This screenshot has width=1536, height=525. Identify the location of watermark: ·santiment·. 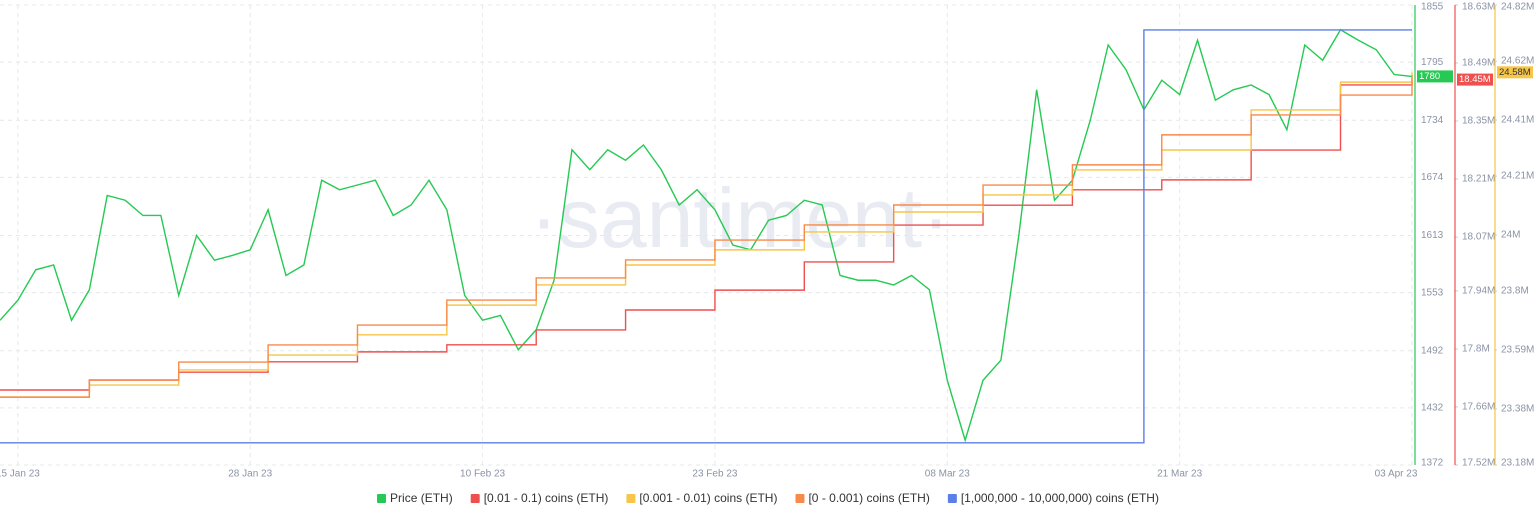
(740, 218).